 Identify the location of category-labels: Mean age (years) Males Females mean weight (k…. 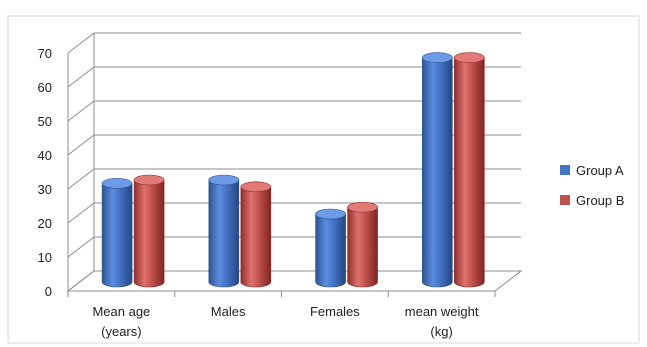
(285, 321).